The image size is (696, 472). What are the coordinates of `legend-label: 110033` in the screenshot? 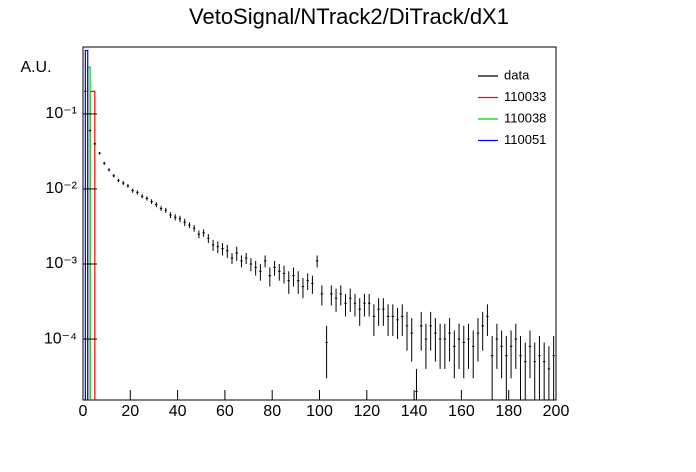 It's located at (525, 96).